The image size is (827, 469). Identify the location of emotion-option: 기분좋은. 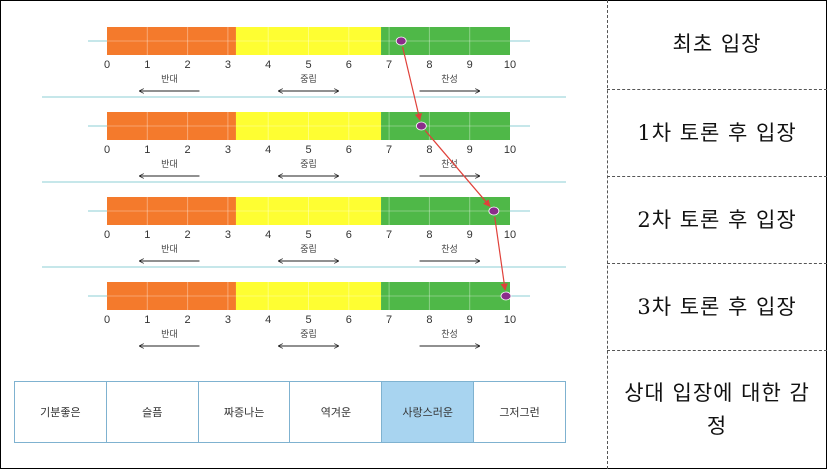
(61, 412).